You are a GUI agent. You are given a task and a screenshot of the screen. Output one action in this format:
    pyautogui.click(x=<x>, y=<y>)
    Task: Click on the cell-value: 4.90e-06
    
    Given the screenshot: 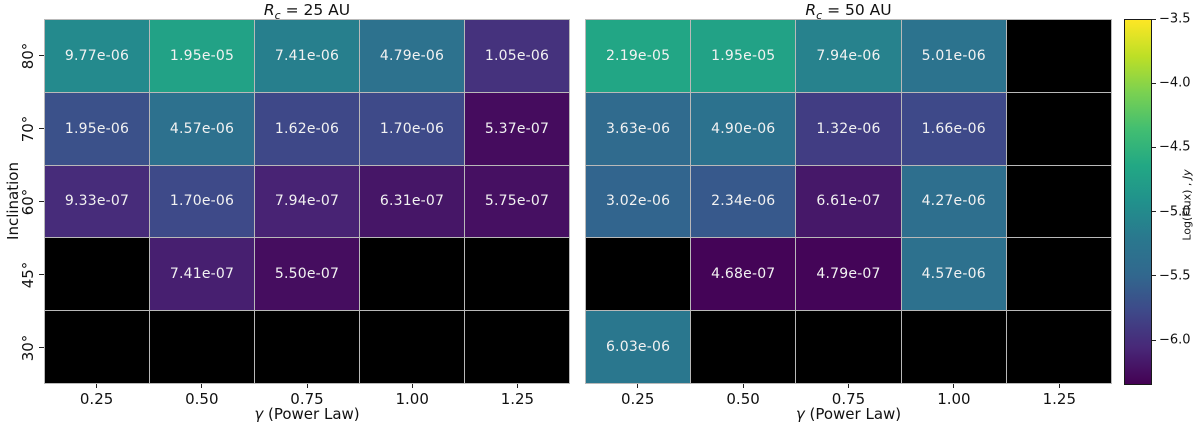 What is the action you would take?
    pyautogui.click(x=743, y=128)
    